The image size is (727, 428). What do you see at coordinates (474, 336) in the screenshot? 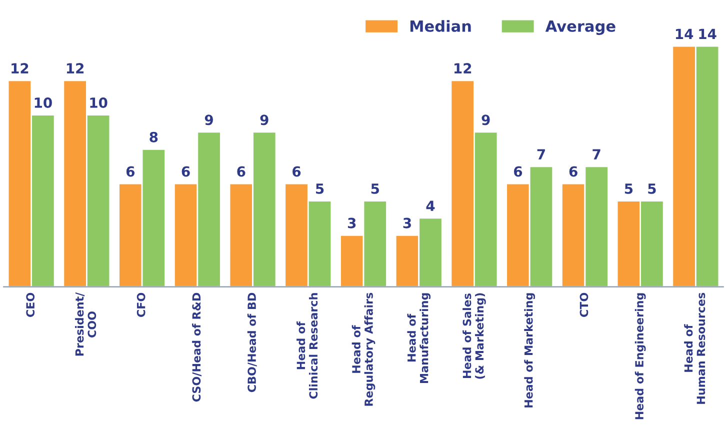
I see `x-tick-label: Head of Sales (& Marketing)` at bounding box center [474, 336].